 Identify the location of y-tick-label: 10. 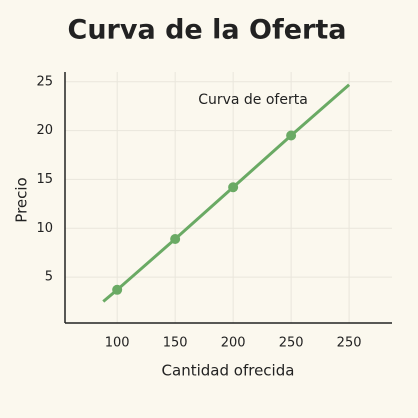
(44, 228).